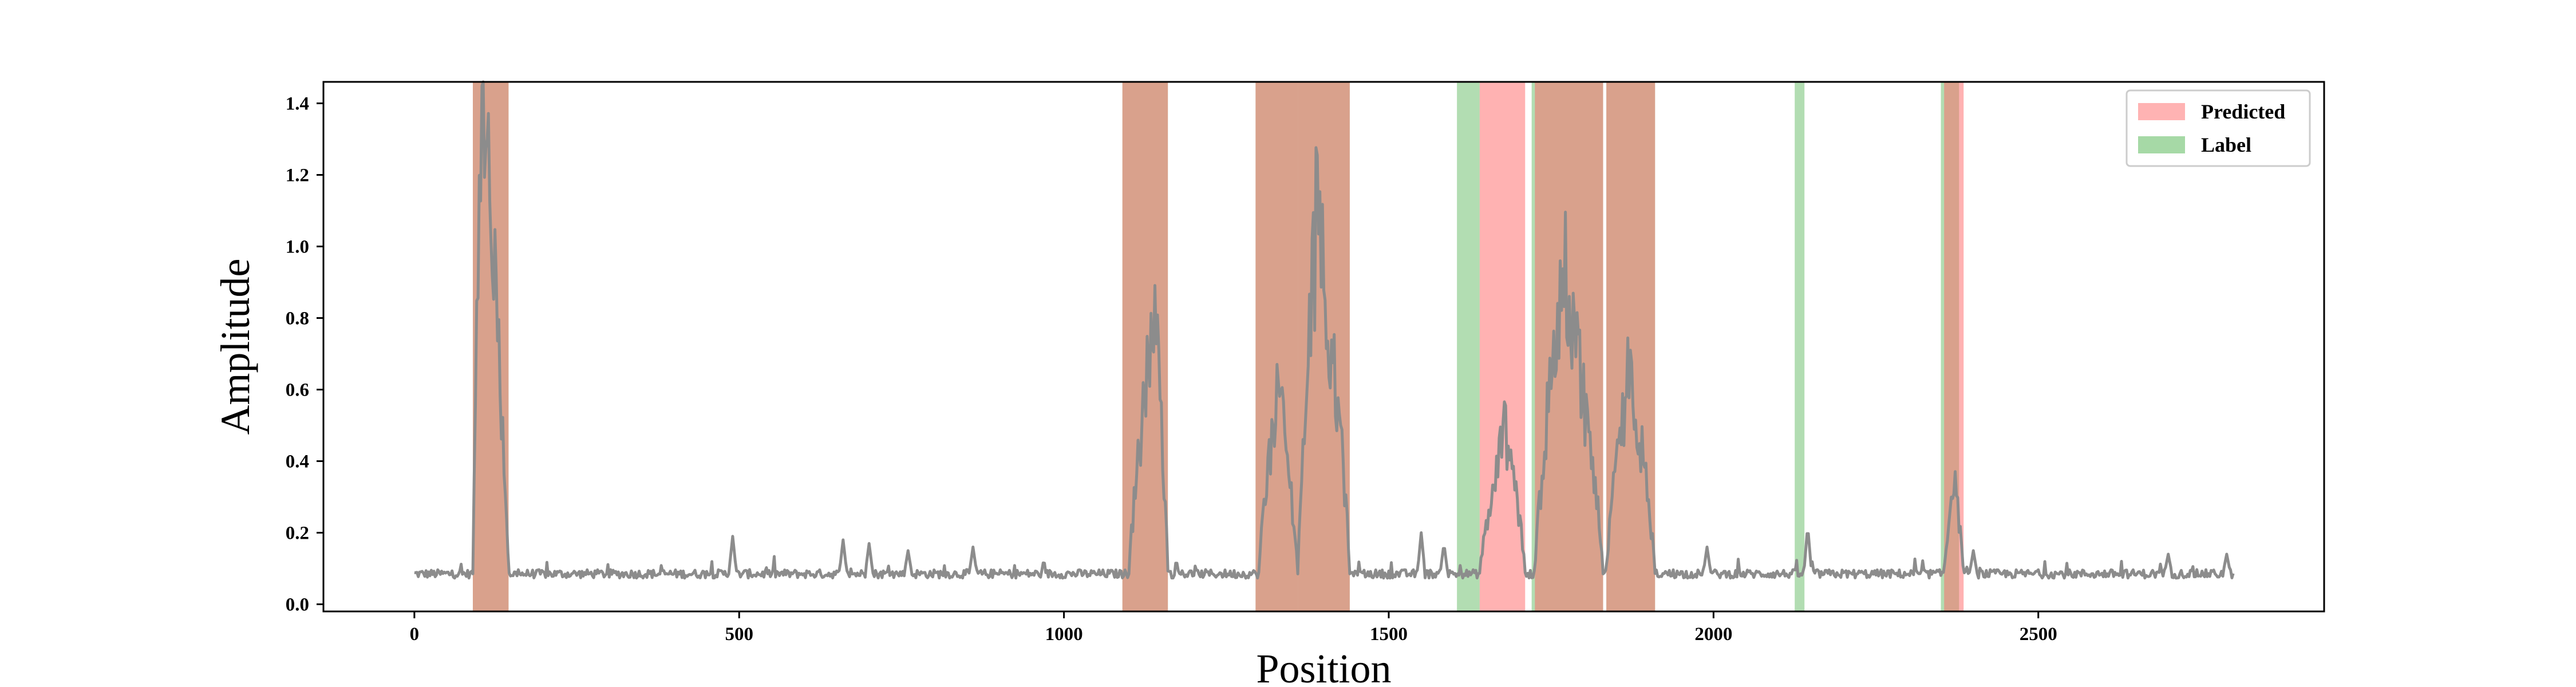 This screenshot has width=2576, height=687. I want to click on legend-label-predicted: Predicted, so click(2243, 111).